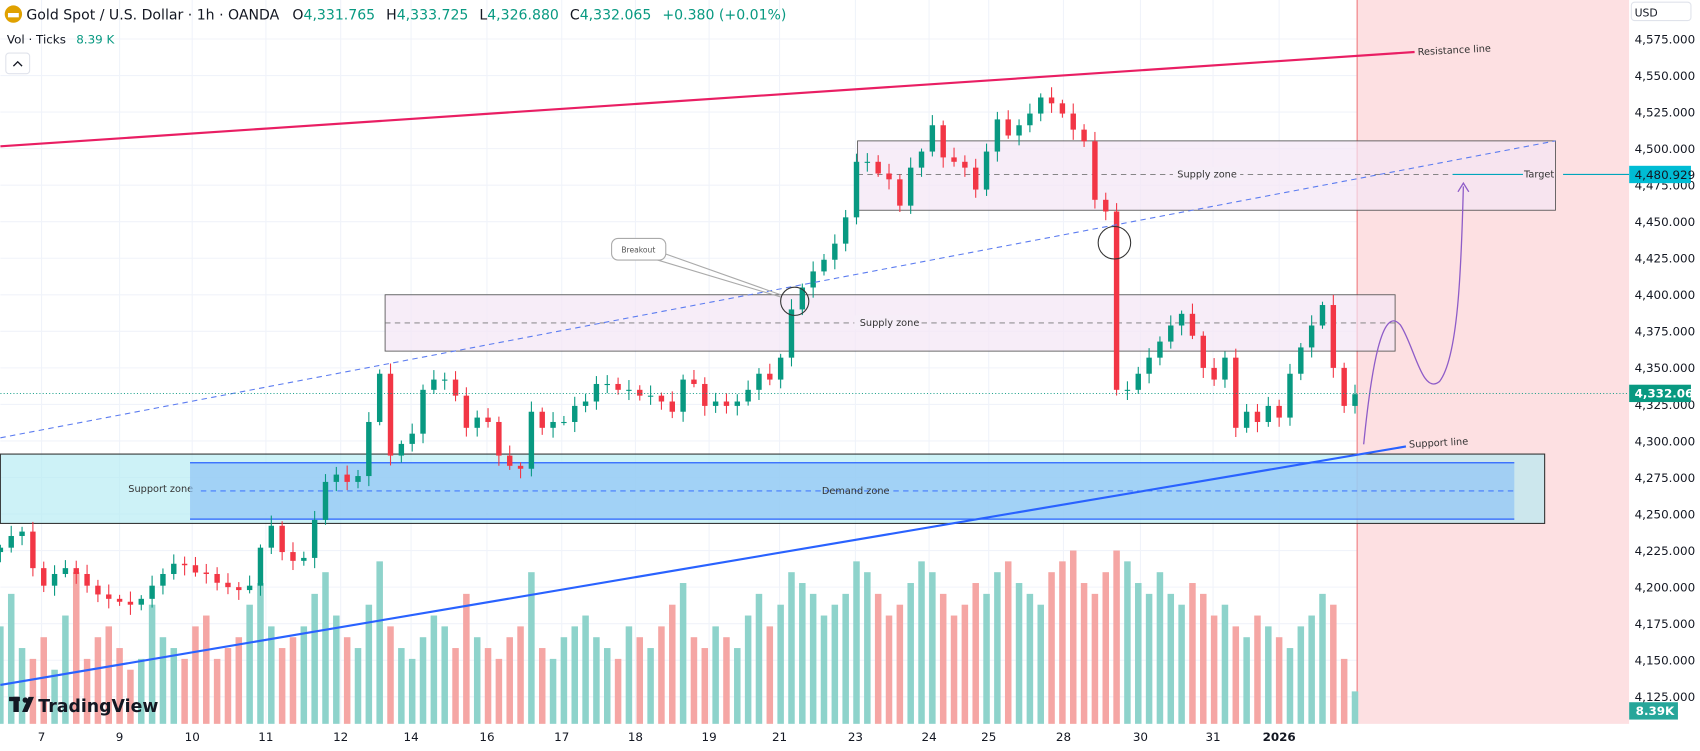 The height and width of the screenshot is (751, 1700). Describe the element at coordinates (1454, 50) in the screenshot. I see `resistance-line-label: Resistance line` at that location.